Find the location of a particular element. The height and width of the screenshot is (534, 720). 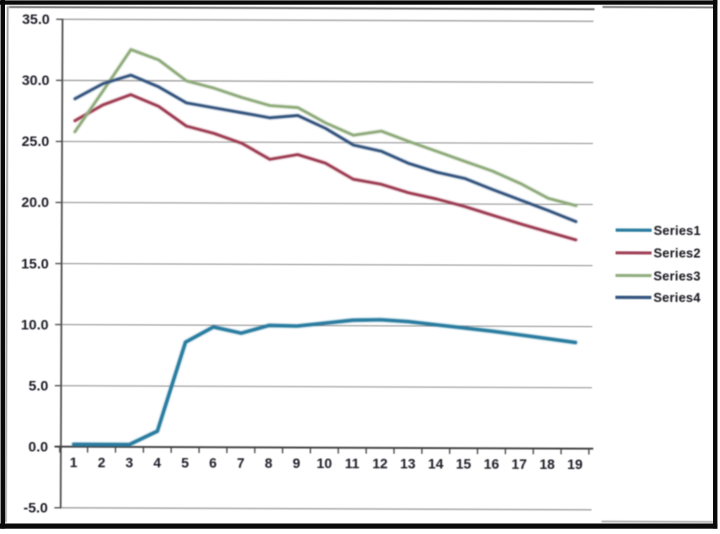

svg-text: 35.0 is located at coordinates (36, 20).